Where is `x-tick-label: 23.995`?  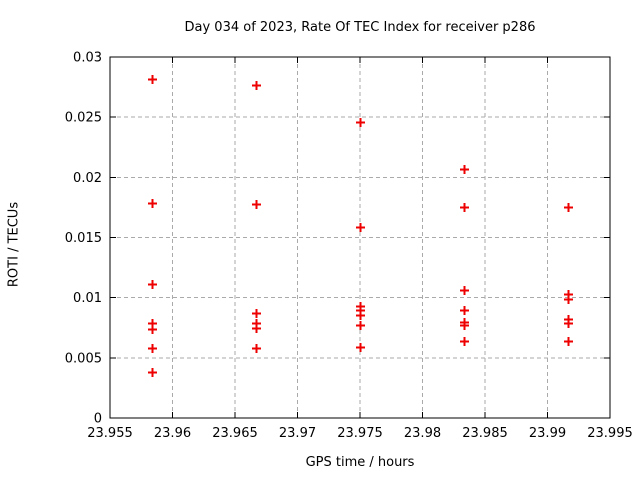
x-tick-label: 23.995 is located at coordinates (610, 433).